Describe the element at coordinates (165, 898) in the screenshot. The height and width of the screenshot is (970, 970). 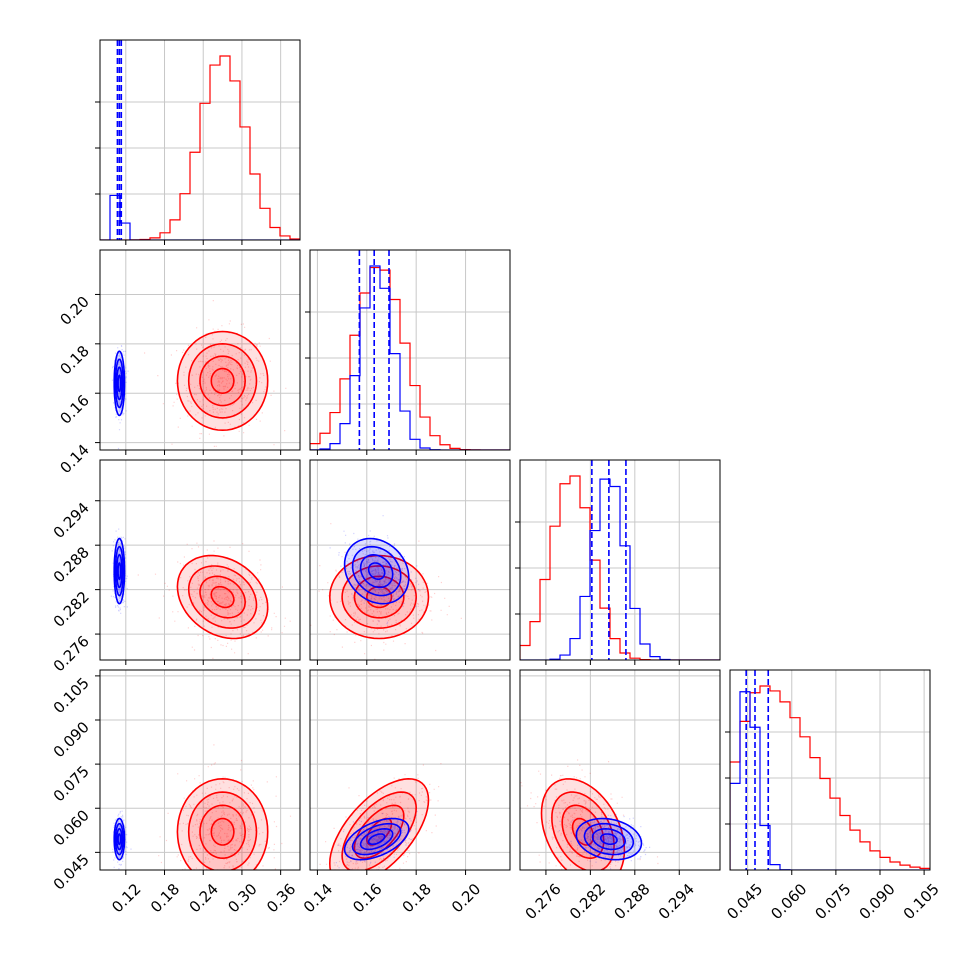
I see `x-tick-label: 0.18` at that location.